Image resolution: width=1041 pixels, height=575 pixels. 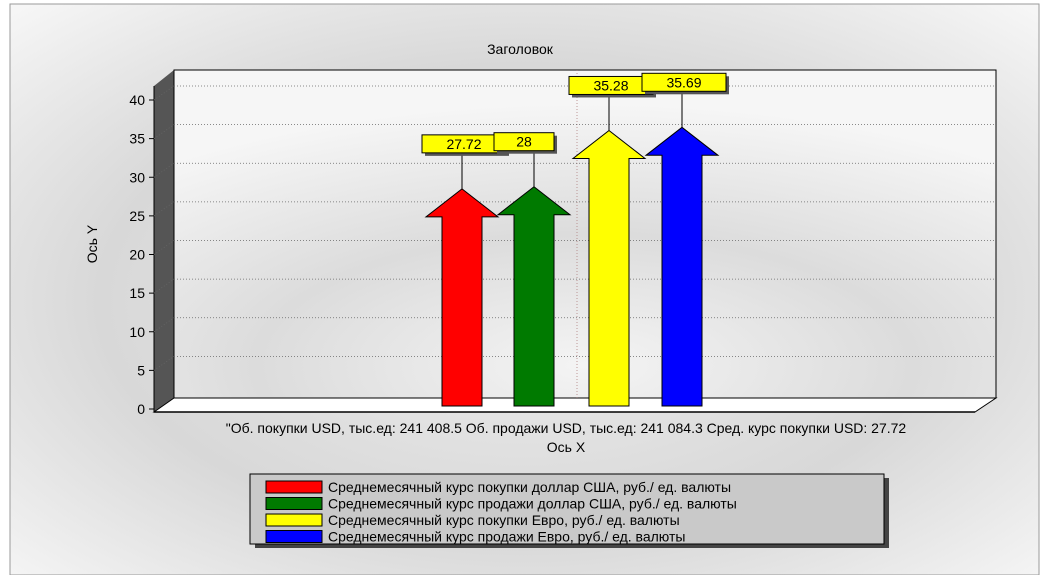 What do you see at coordinates (137, 216) in the screenshot?
I see `y-tick-label: 25` at bounding box center [137, 216].